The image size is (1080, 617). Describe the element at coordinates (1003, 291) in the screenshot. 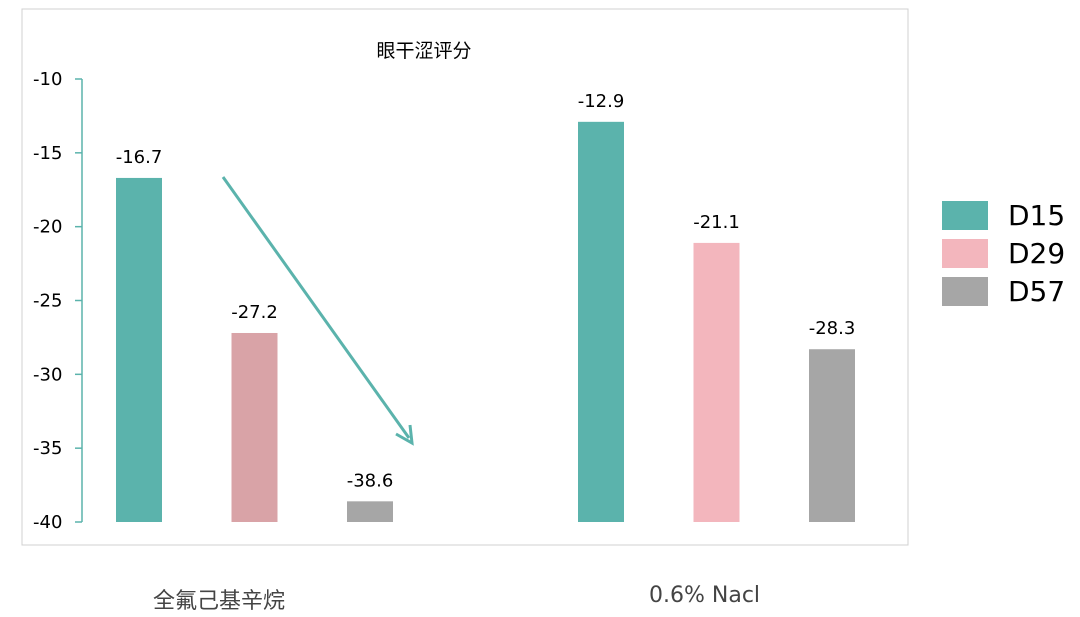

I see `legend-item-d57: D57` at that location.